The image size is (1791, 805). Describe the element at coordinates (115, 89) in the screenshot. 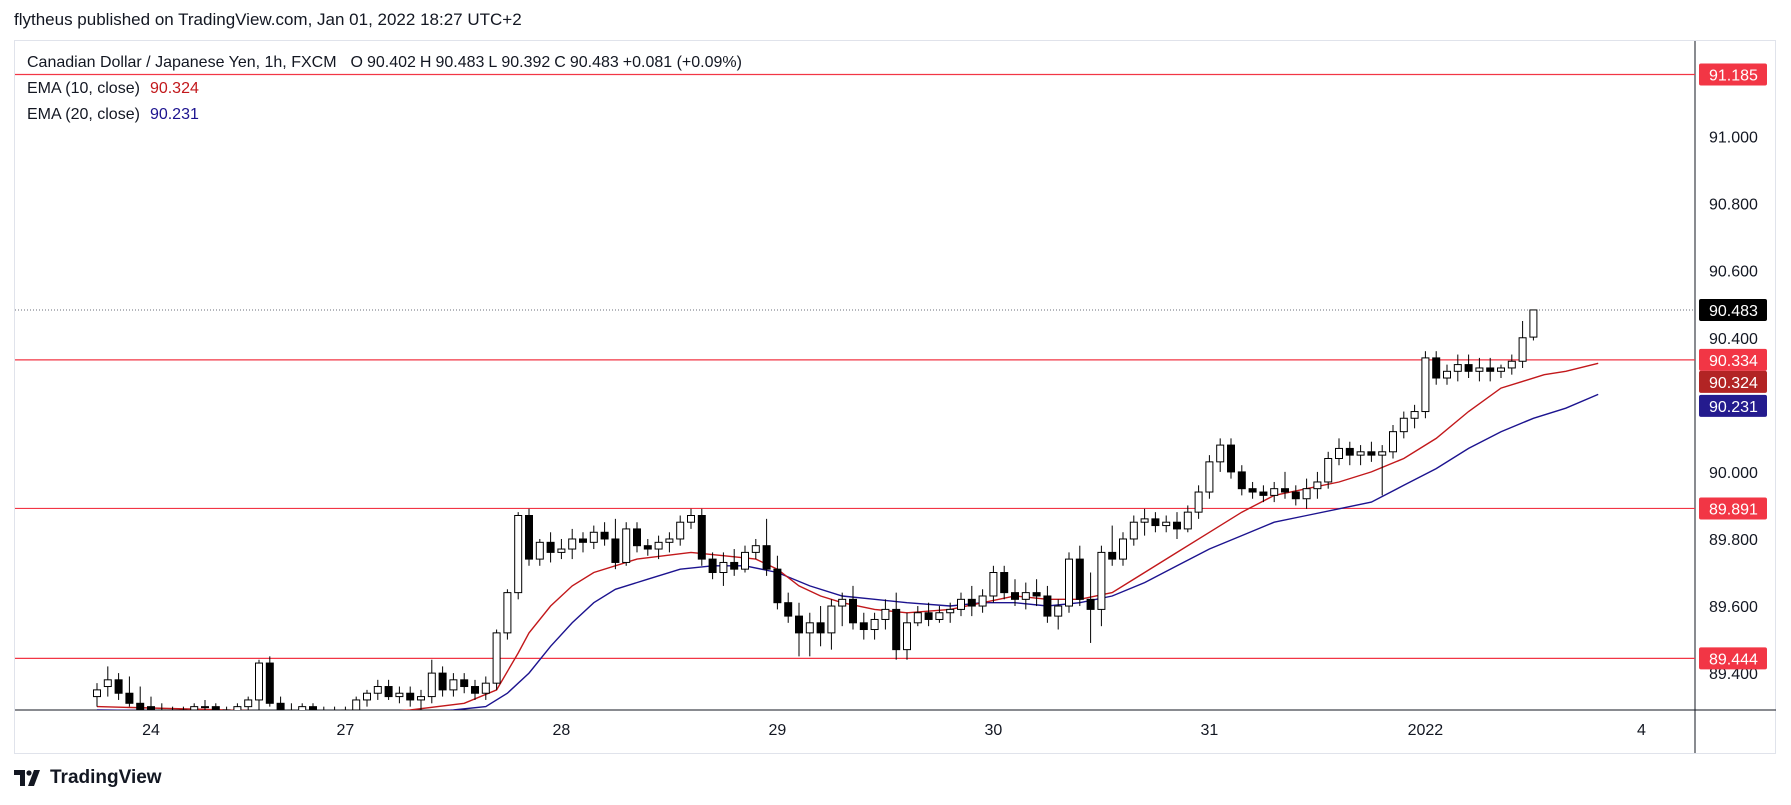

I see `ema10-legend: EMA (10, close) 90.324` at that location.